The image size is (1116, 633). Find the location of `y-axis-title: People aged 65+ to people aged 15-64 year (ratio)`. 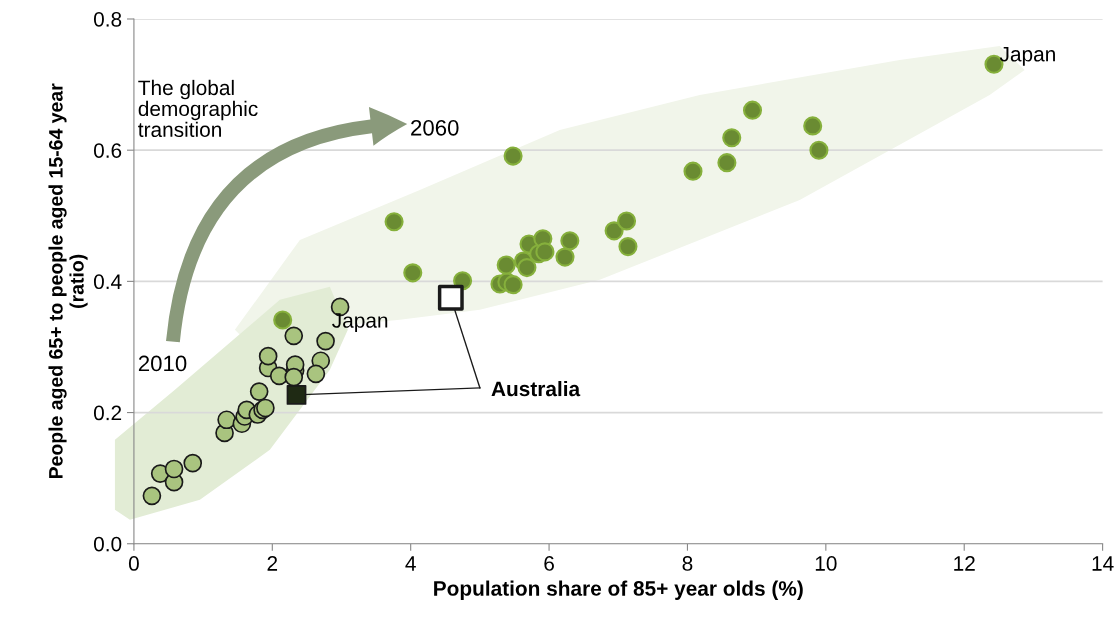

y-axis-title: People aged 65+ to people aged 15-64 year (ratio) is located at coordinates (68, 281).